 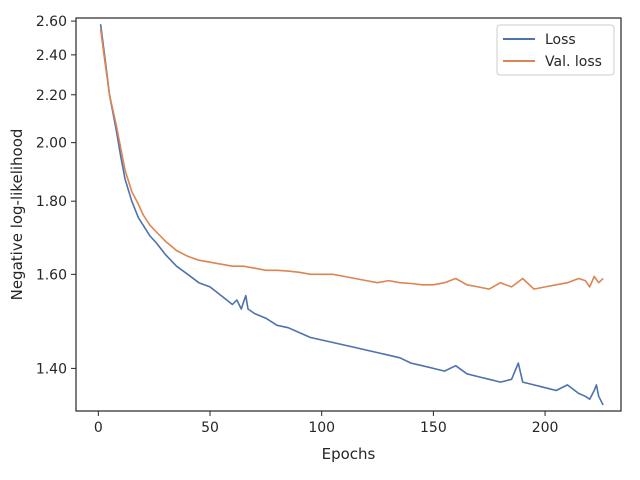 I want to click on y-tick-label: 1.40, so click(x=51, y=369).